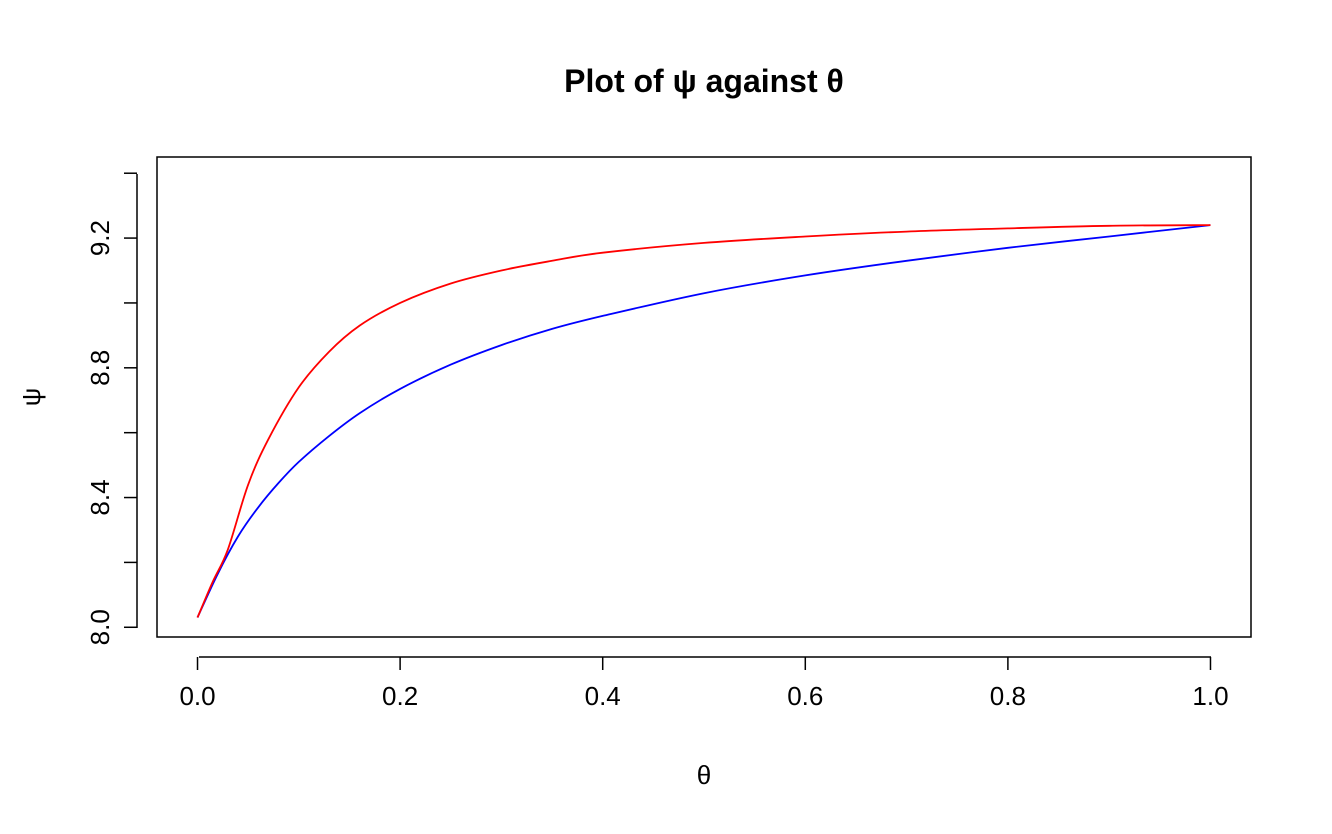 The image size is (1332, 834). I want to click on x-tick-label: 1.0, so click(1210, 696).